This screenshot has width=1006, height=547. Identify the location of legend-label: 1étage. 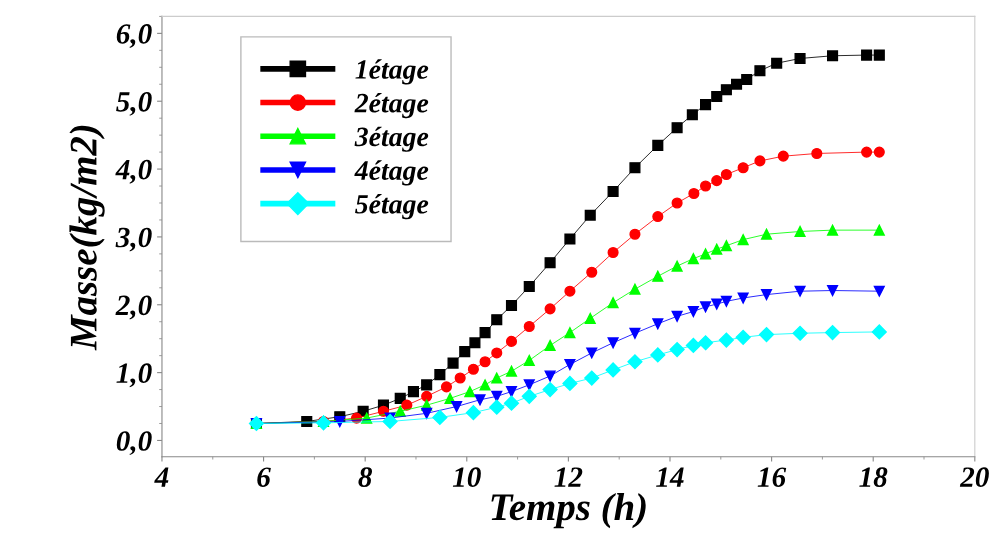
(392, 72).